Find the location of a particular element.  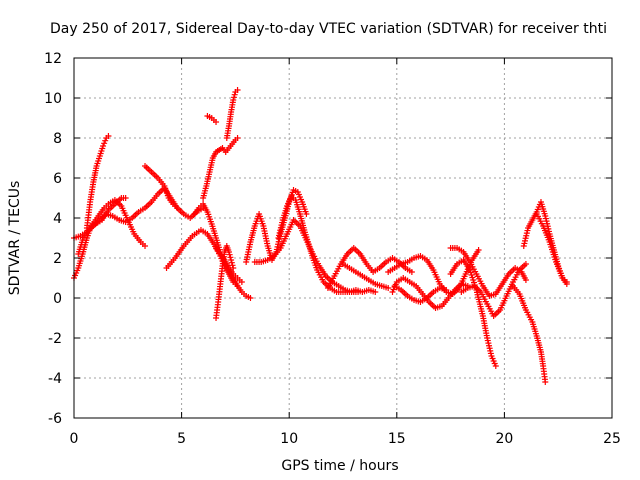

y-tick-label: 0 is located at coordinates (57, 299).